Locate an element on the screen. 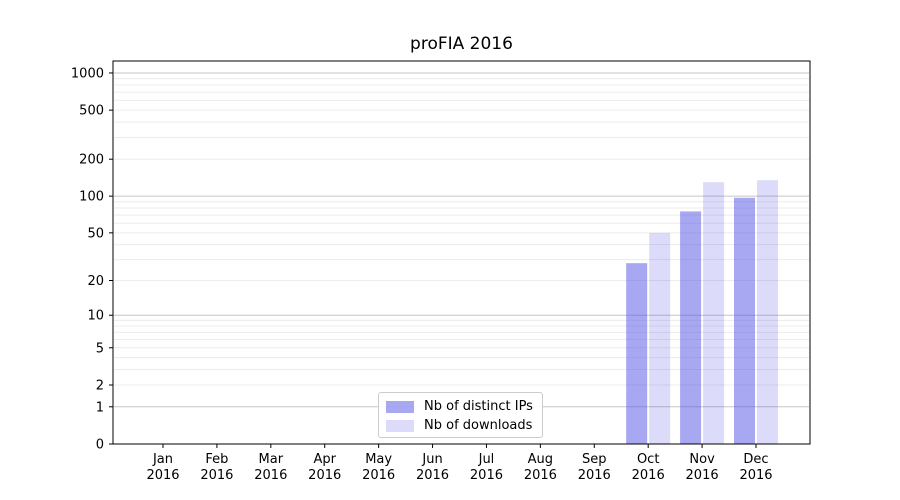  legend-swatch-downloads is located at coordinates (400, 425).